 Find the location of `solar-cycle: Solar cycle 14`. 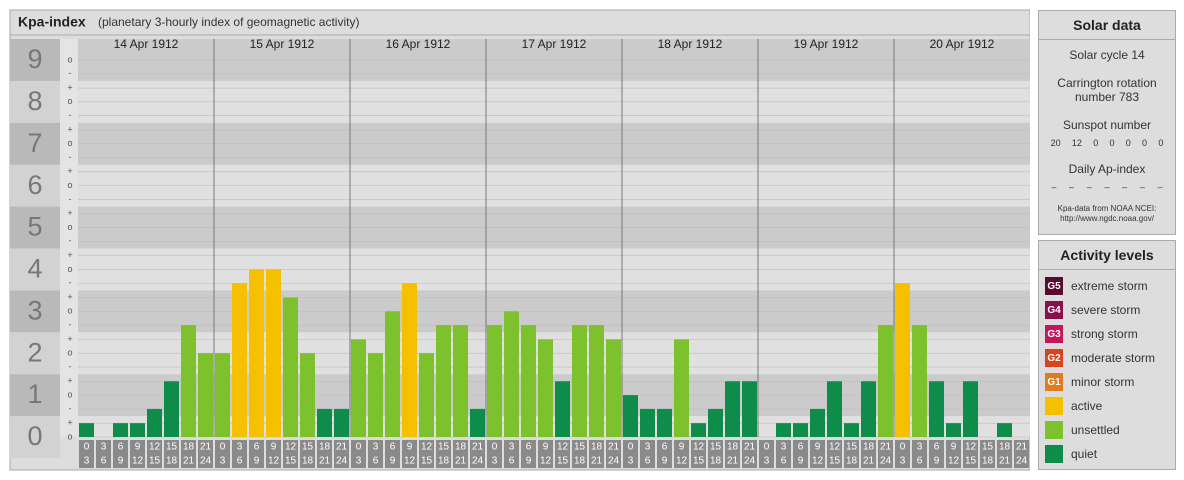

solar-cycle: Solar cycle 14 is located at coordinates (1107, 55).